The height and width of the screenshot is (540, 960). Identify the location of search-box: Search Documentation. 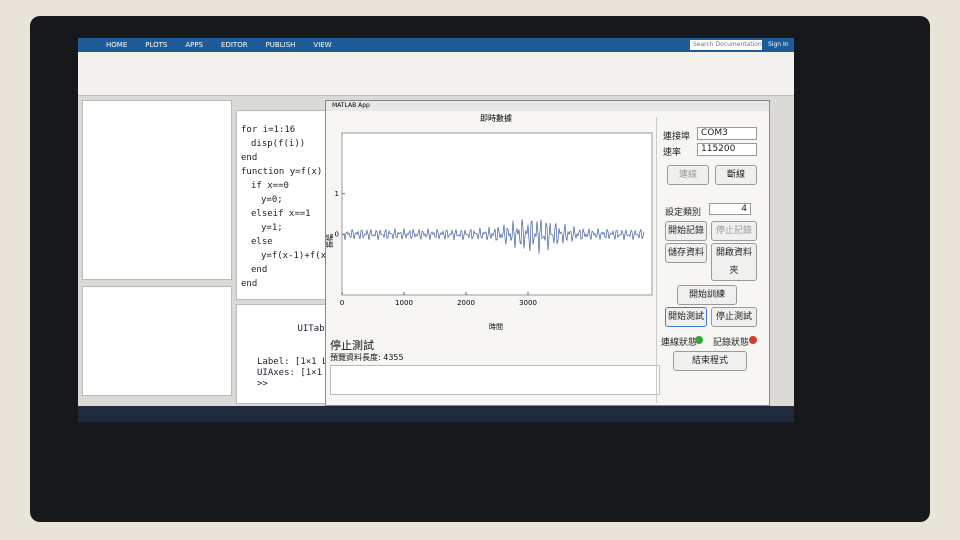
(726, 45).